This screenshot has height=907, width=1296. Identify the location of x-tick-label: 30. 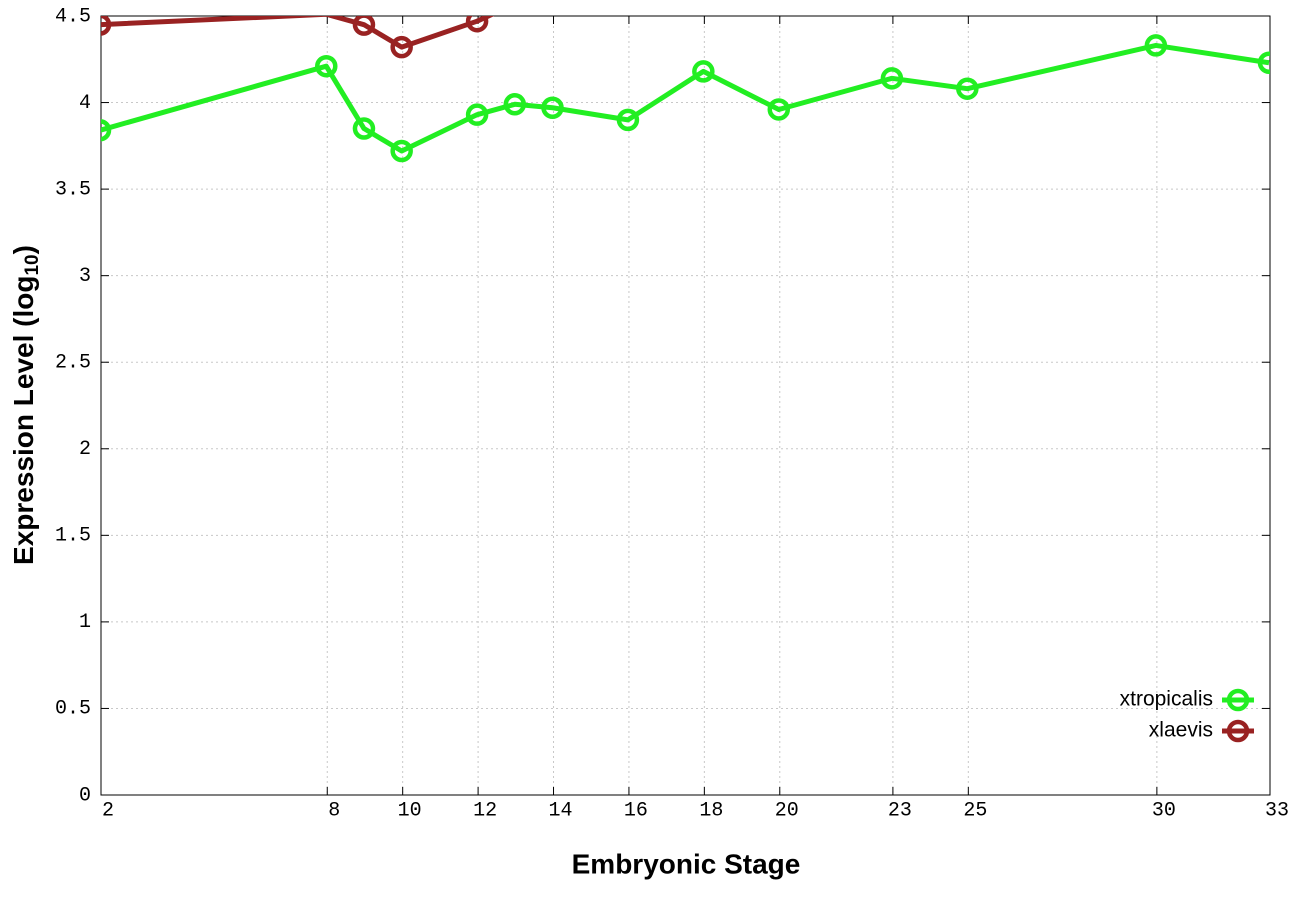
(1164, 810).